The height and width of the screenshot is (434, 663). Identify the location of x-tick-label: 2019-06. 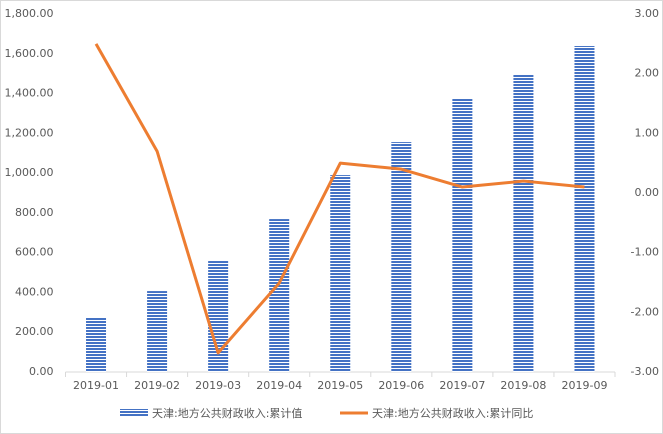
(401, 385).